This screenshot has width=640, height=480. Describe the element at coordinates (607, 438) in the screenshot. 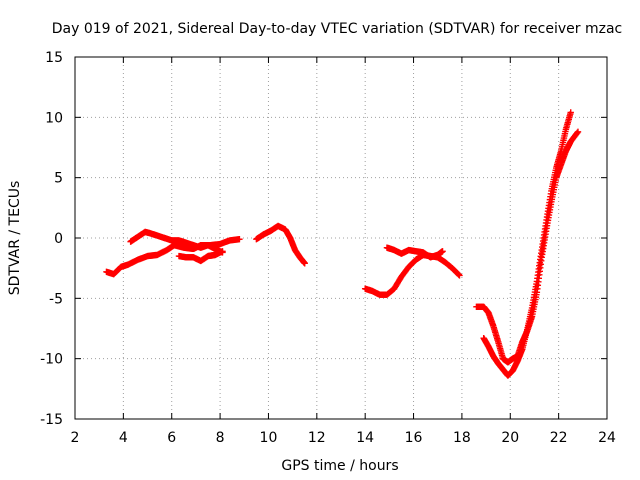

I see `x-tick-label: 24` at that location.